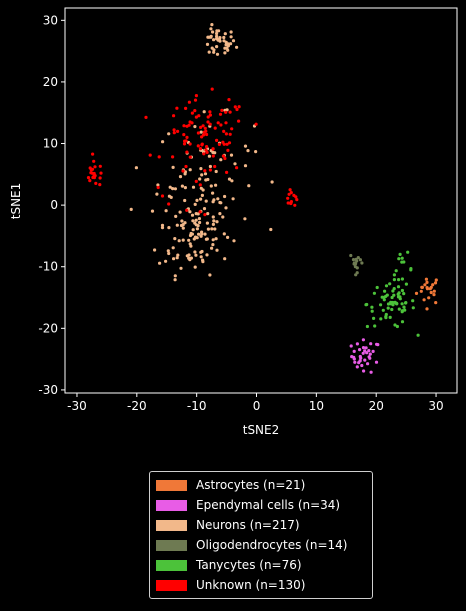 The height and width of the screenshot is (611, 466). I want to click on legend-item-tanycytes: Tanycytes (n=76), so click(229, 565).